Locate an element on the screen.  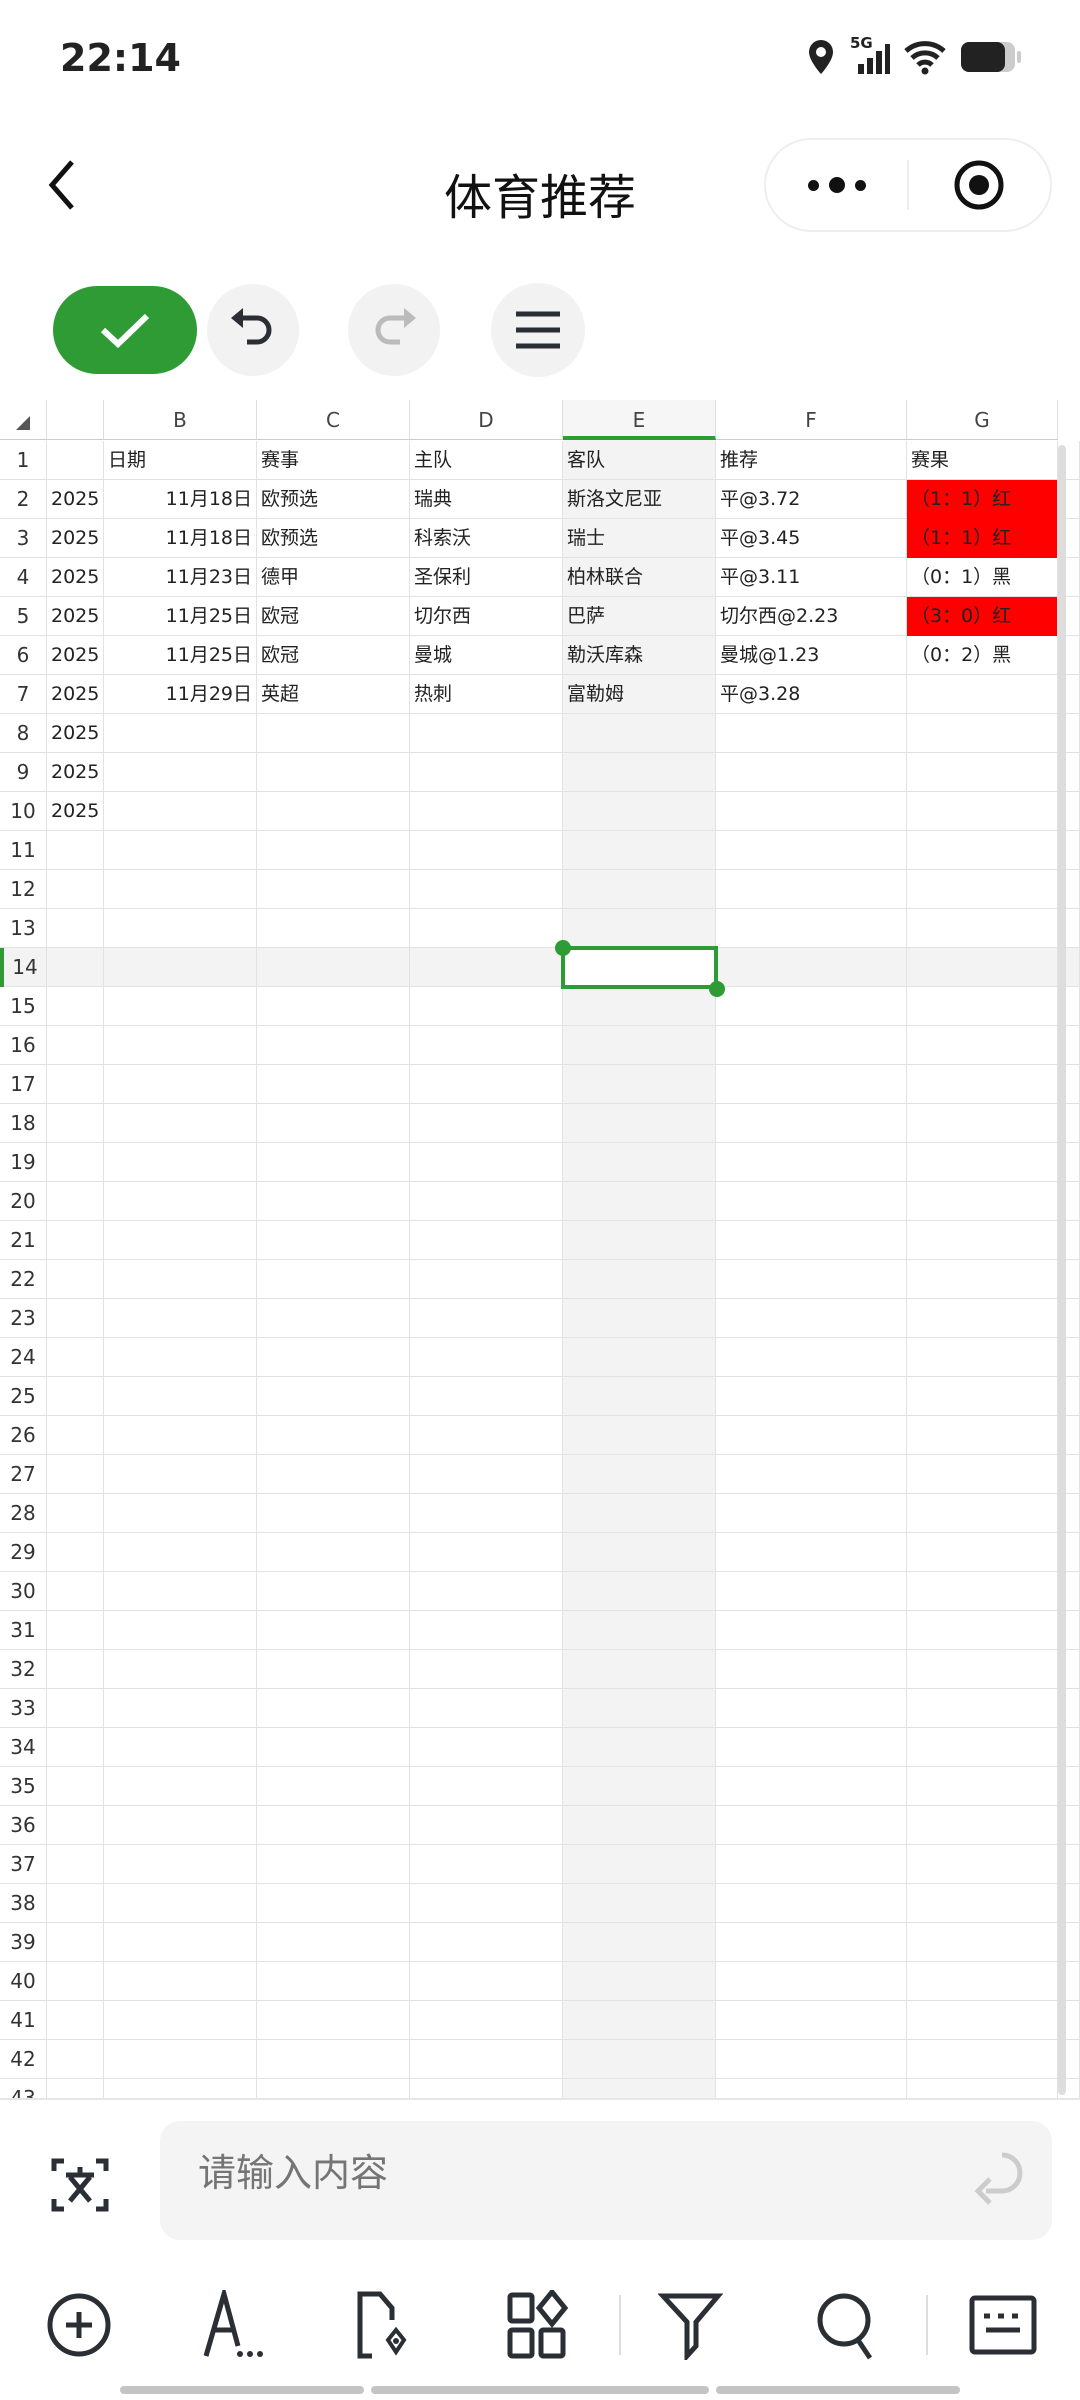
apps-icon is located at coordinates (540, 2325).